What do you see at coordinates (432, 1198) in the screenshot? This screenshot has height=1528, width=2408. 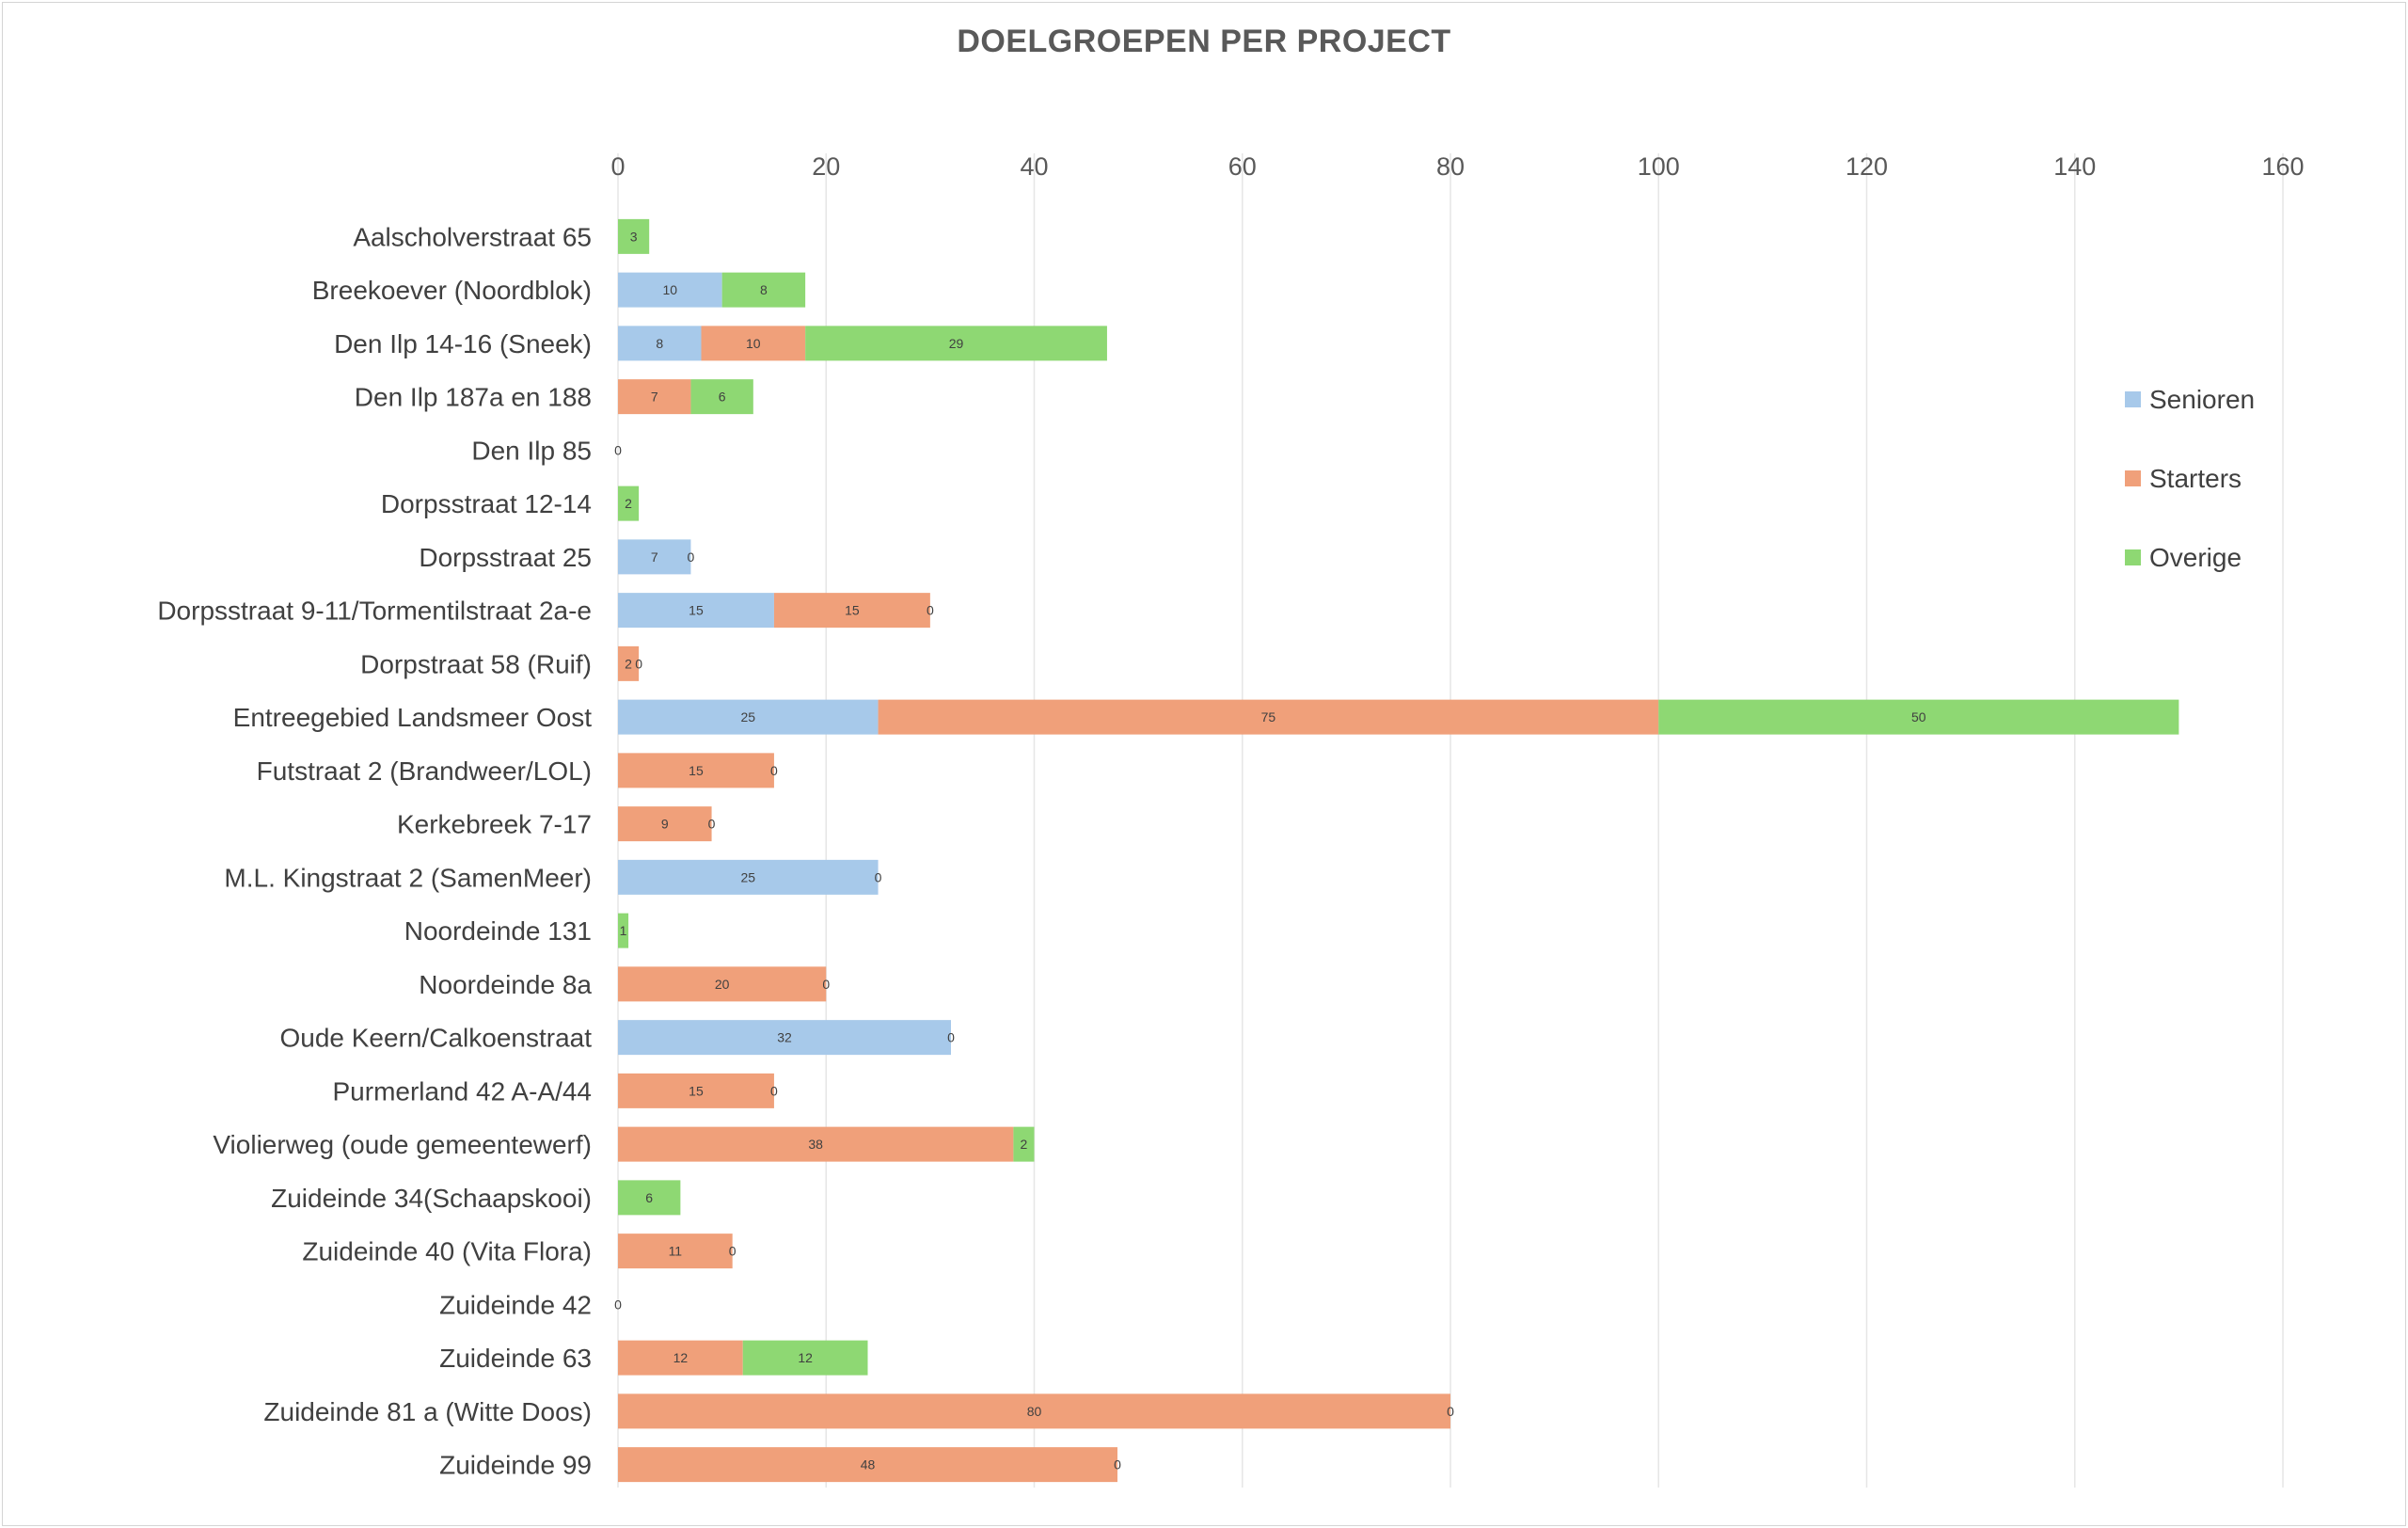 I see `category-label: Zuideinde 34(Schaapskooi)` at bounding box center [432, 1198].